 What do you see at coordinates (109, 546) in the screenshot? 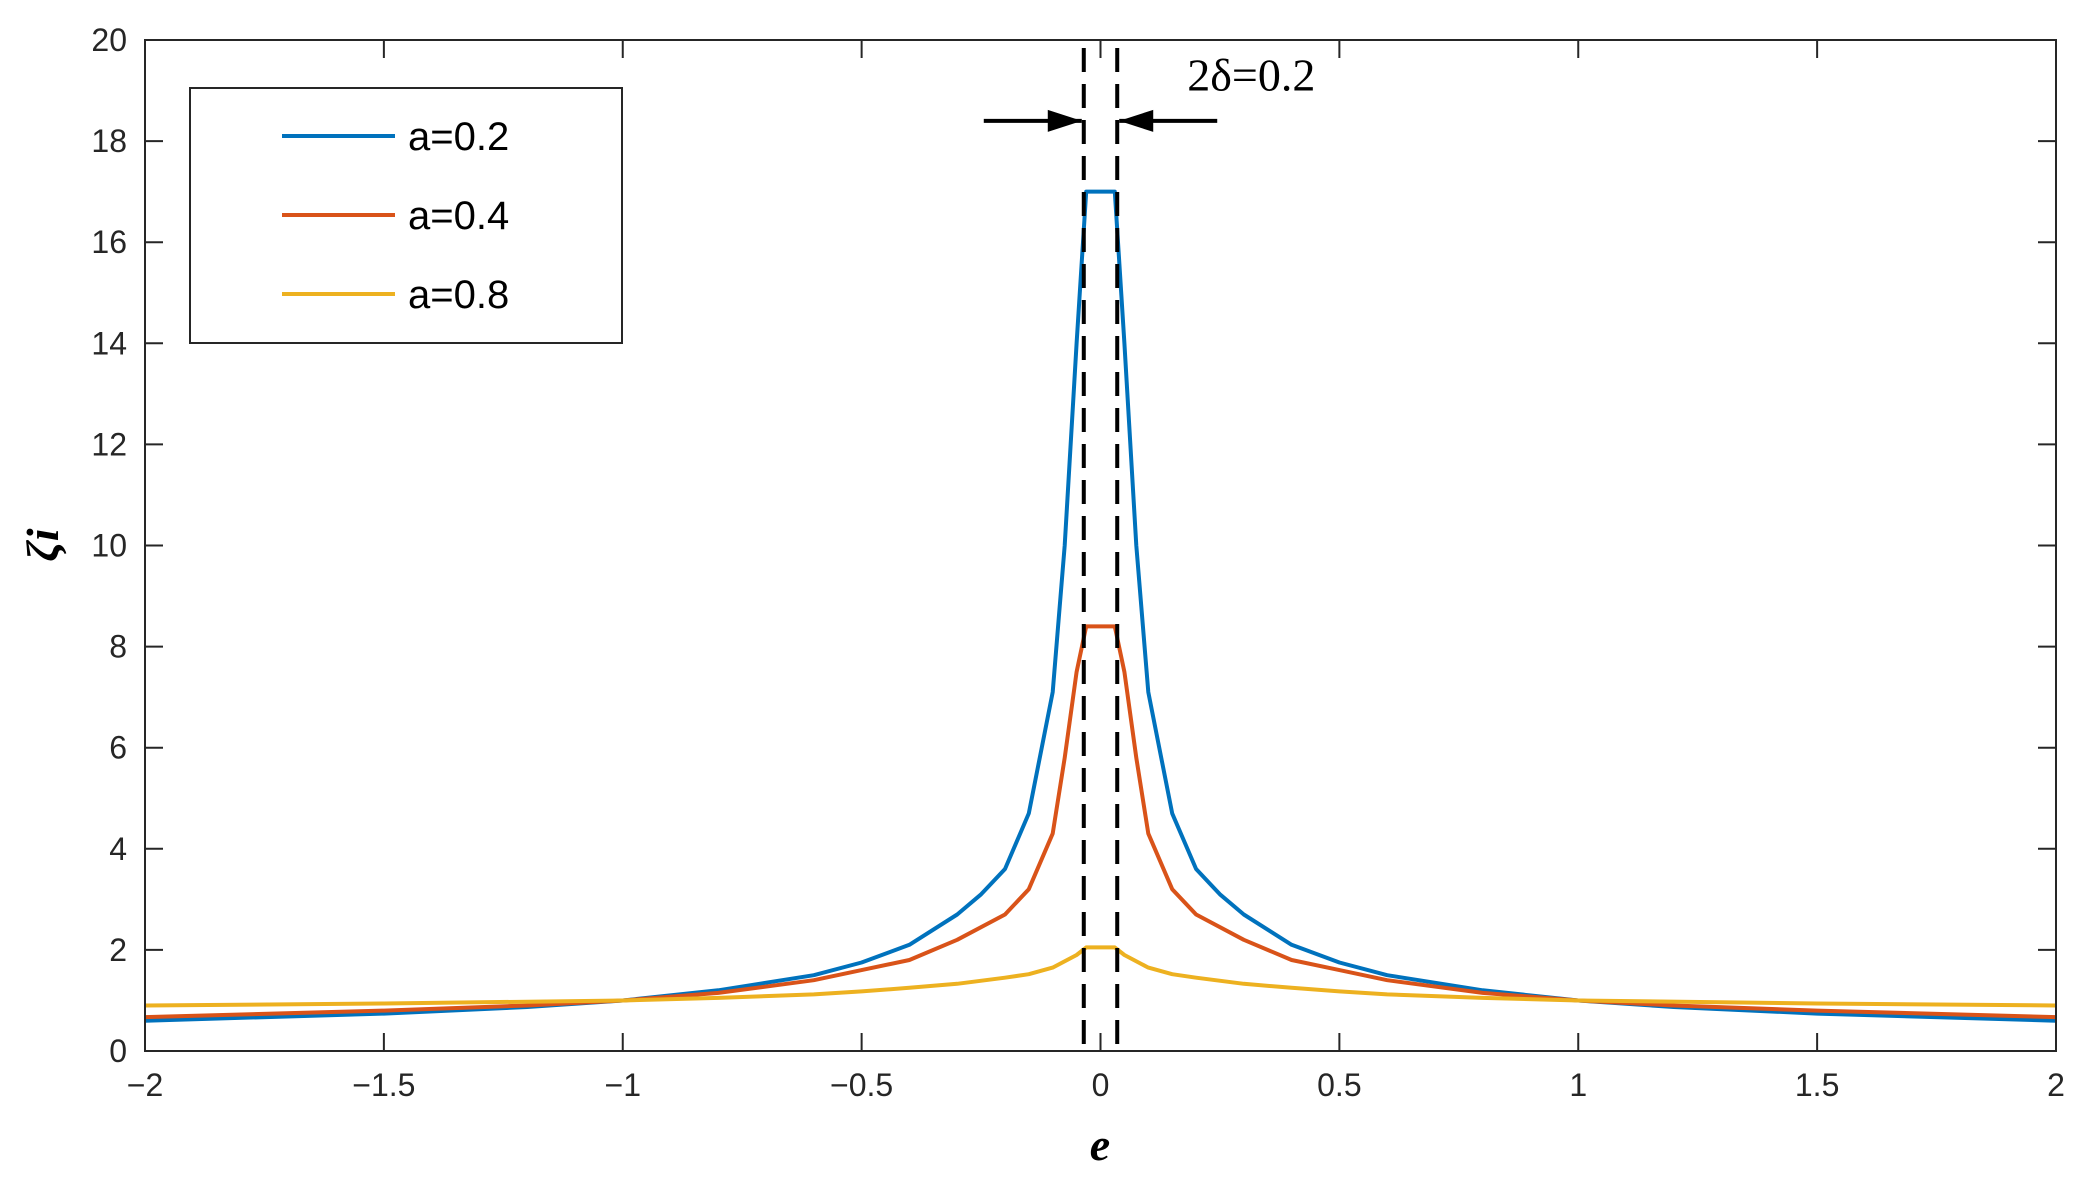
I see `y-tick-label: 10` at bounding box center [109, 546].